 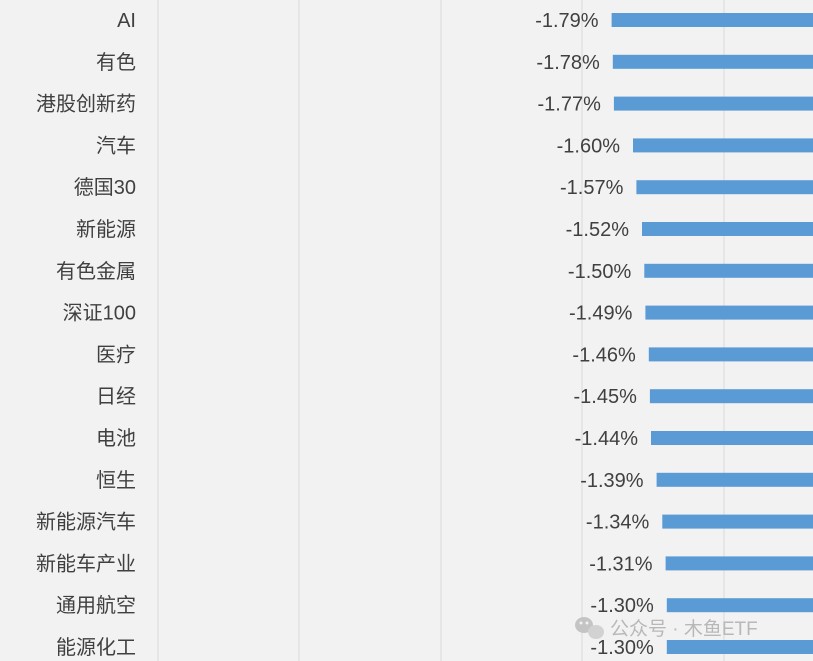 What do you see at coordinates (604, 355) in the screenshot?
I see `value-label-8: -1.46%` at bounding box center [604, 355].